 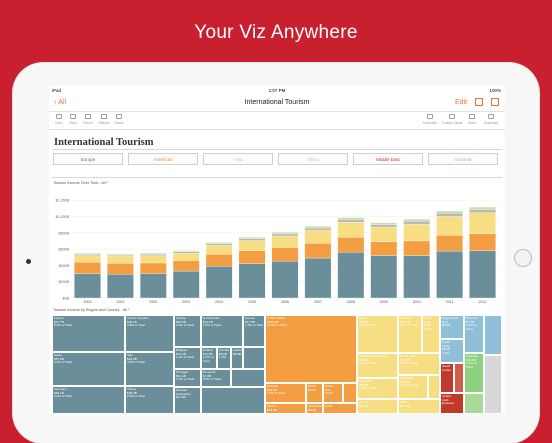 I want to click on edit-button: Edit, so click(x=460, y=102).